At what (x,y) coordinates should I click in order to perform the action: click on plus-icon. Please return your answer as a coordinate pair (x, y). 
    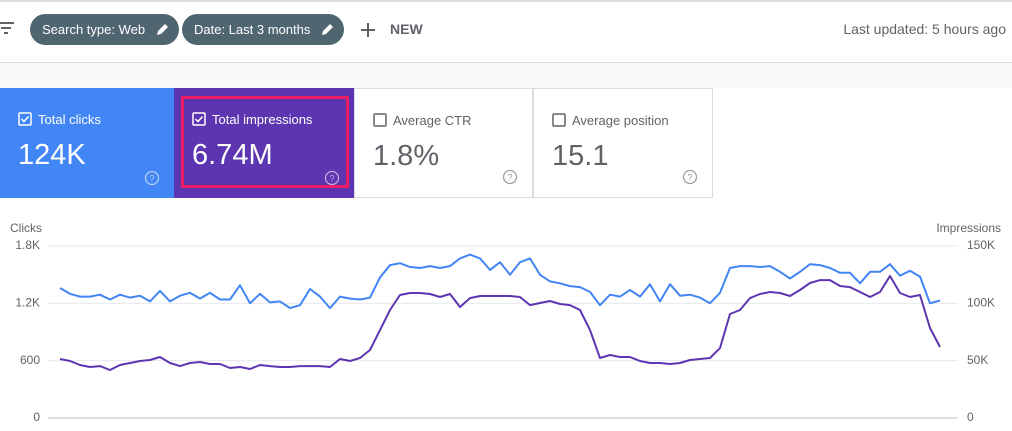
    Looking at the image, I should click on (368, 30).